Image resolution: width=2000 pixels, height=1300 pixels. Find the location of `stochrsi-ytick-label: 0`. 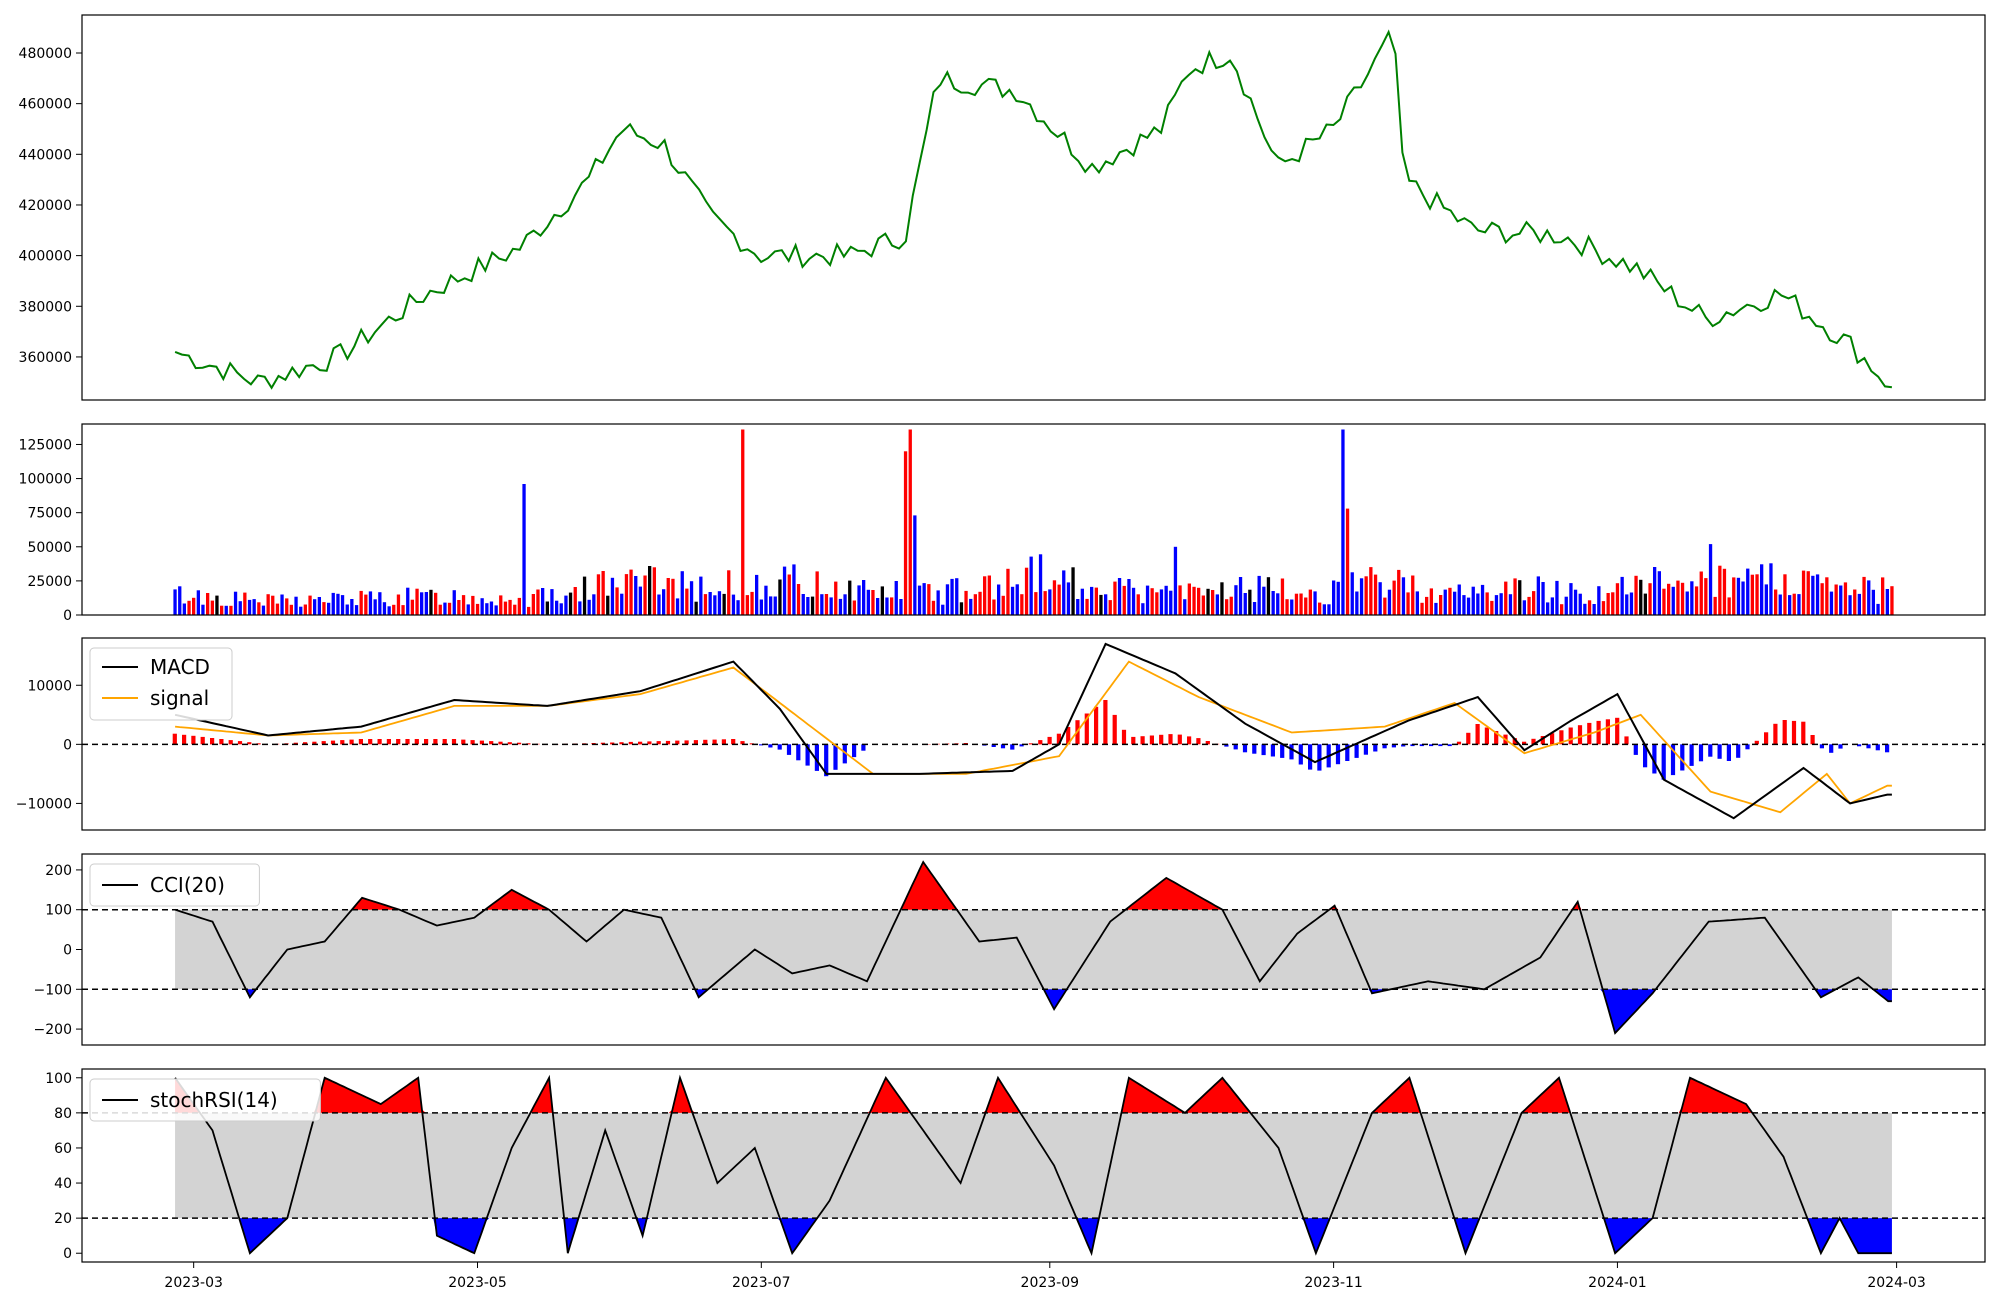

stochrsi-ytick-label: 0 is located at coordinates (67, 1254).